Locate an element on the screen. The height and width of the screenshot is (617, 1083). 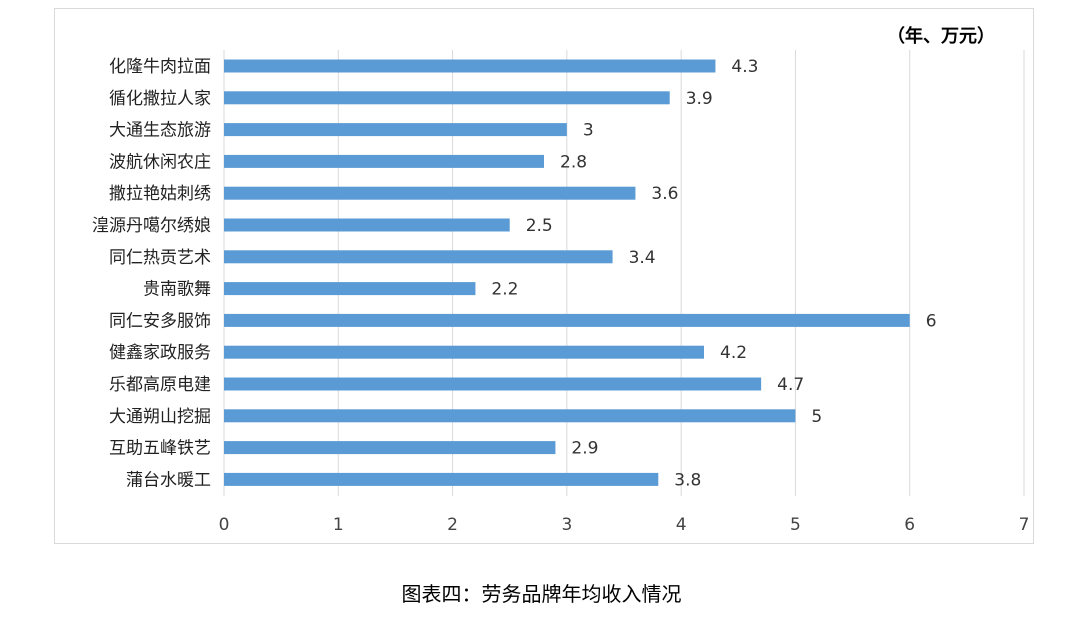
data-label: 2.8 is located at coordinates (573, 162).